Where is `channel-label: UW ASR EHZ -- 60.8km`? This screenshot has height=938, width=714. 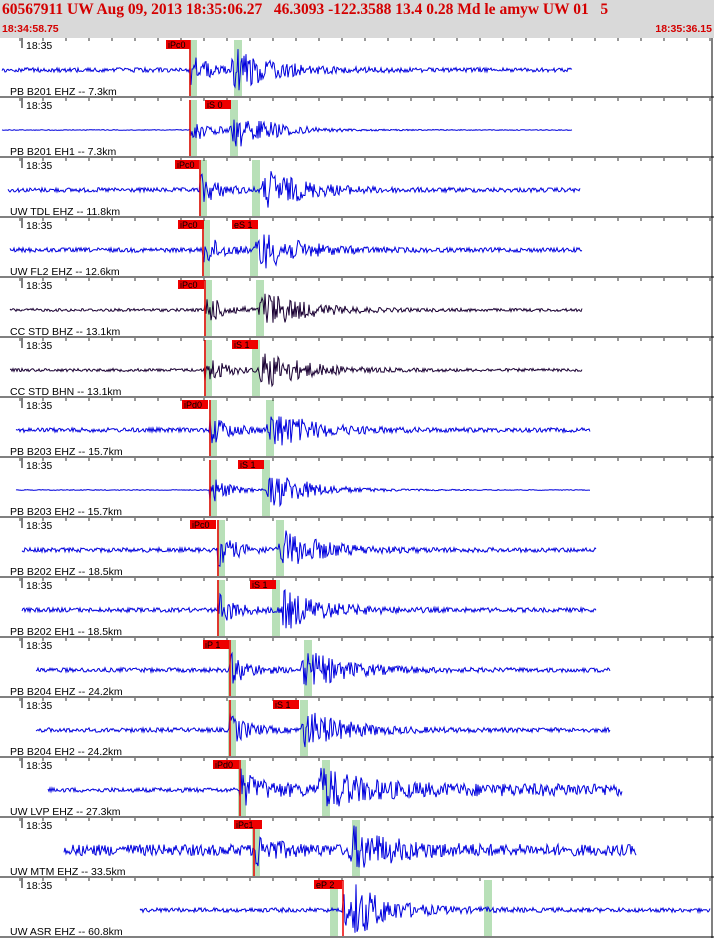
channel-label: UW ASR EHZ -- 60.8km is located at coordinates (66, 932).